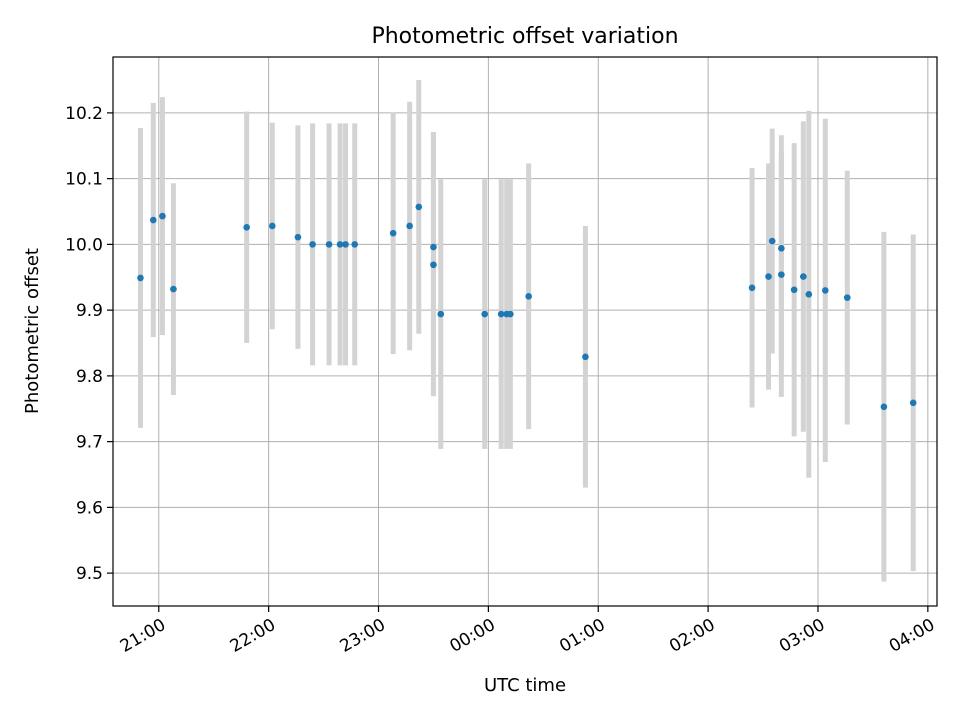  Describe the element at coordinates (84, 245) in the screenshot. I see `y-tick-label: 10.0` at that location.